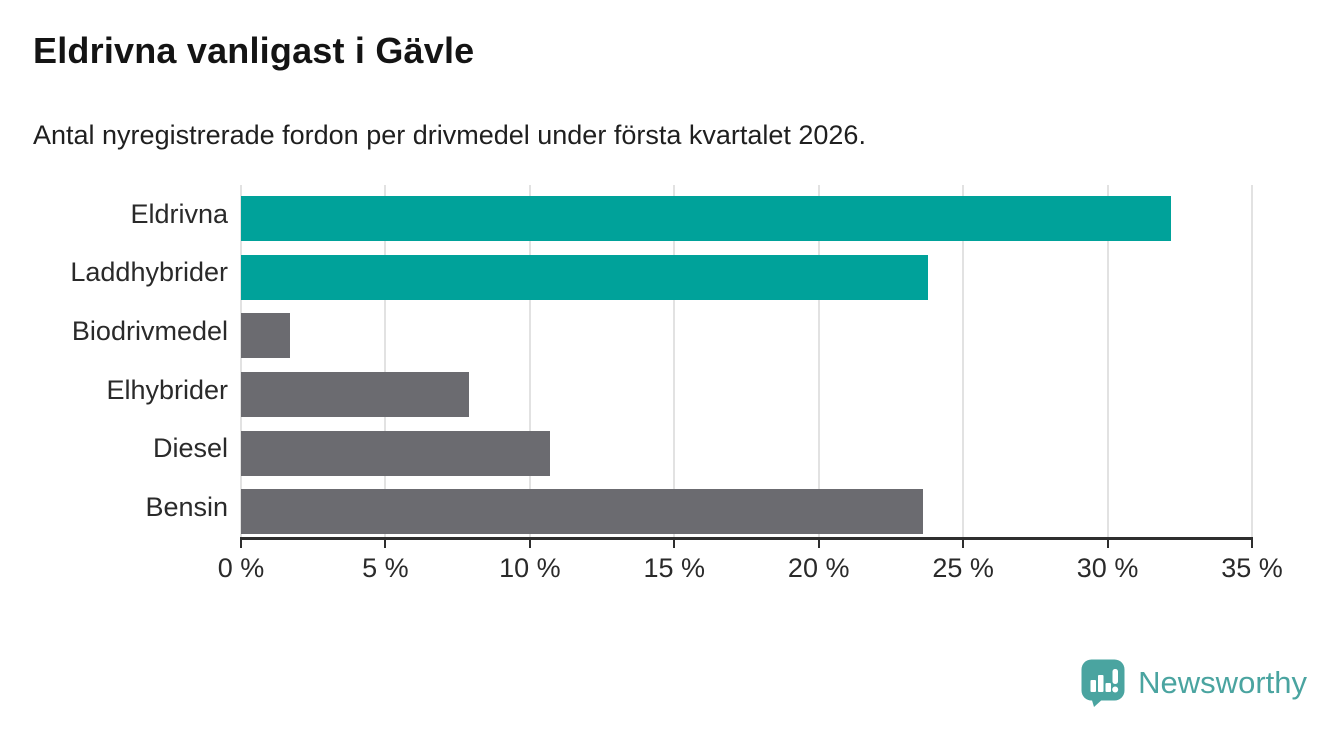 This screenshot has width=1340, height=733. I want to click on category-label: Bensin, so click(186, 507).